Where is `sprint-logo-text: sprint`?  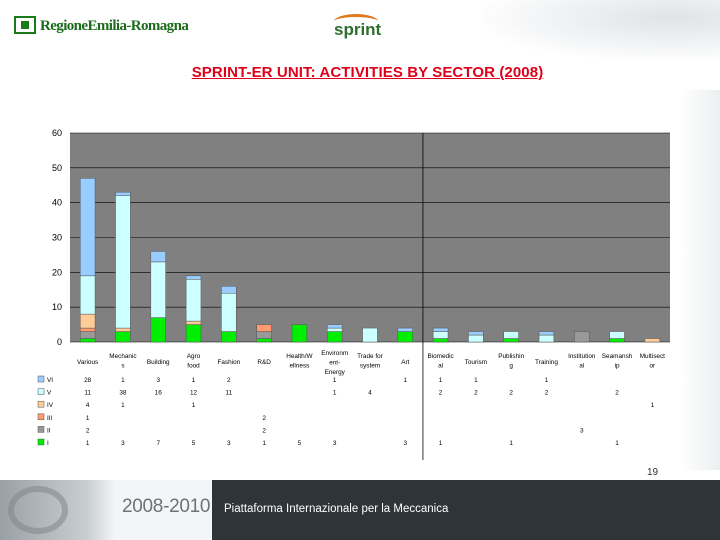 sprint-logo-text: sprint is located at coordinates (358, 29).